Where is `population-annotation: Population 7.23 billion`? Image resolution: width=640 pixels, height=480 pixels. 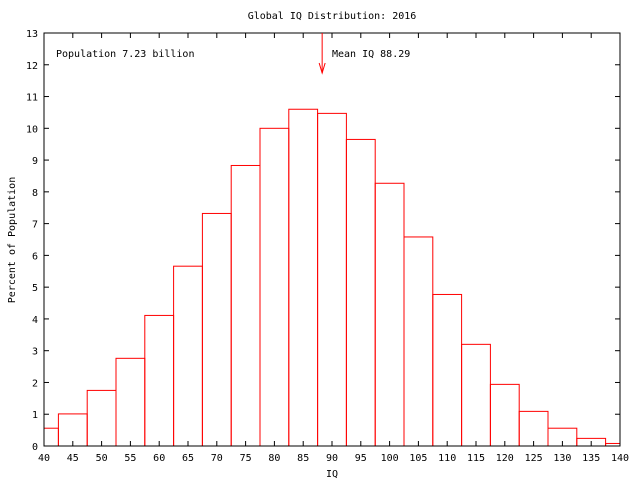
population-annotation: Population 7.23 billion is located at coordinates (125, 54).